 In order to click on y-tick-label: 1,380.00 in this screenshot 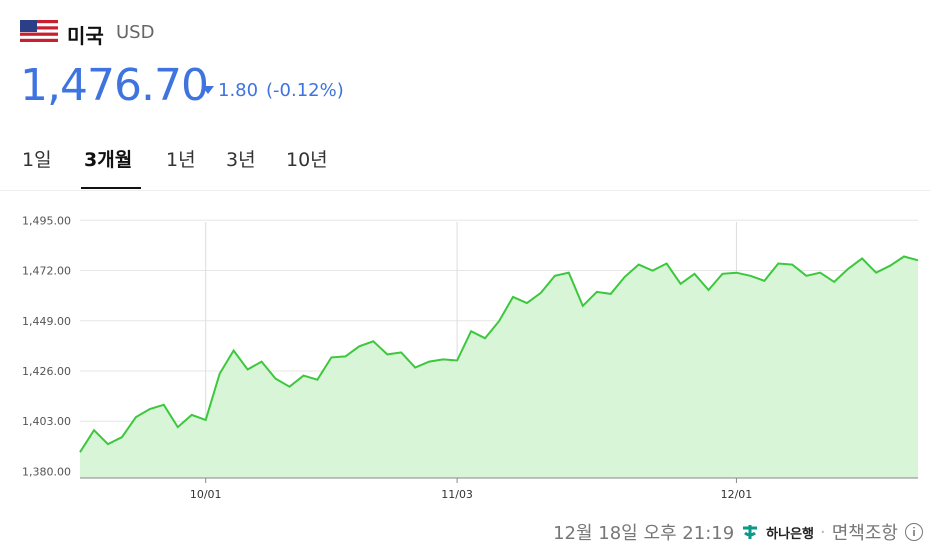, I will do `click(46, 471)`.